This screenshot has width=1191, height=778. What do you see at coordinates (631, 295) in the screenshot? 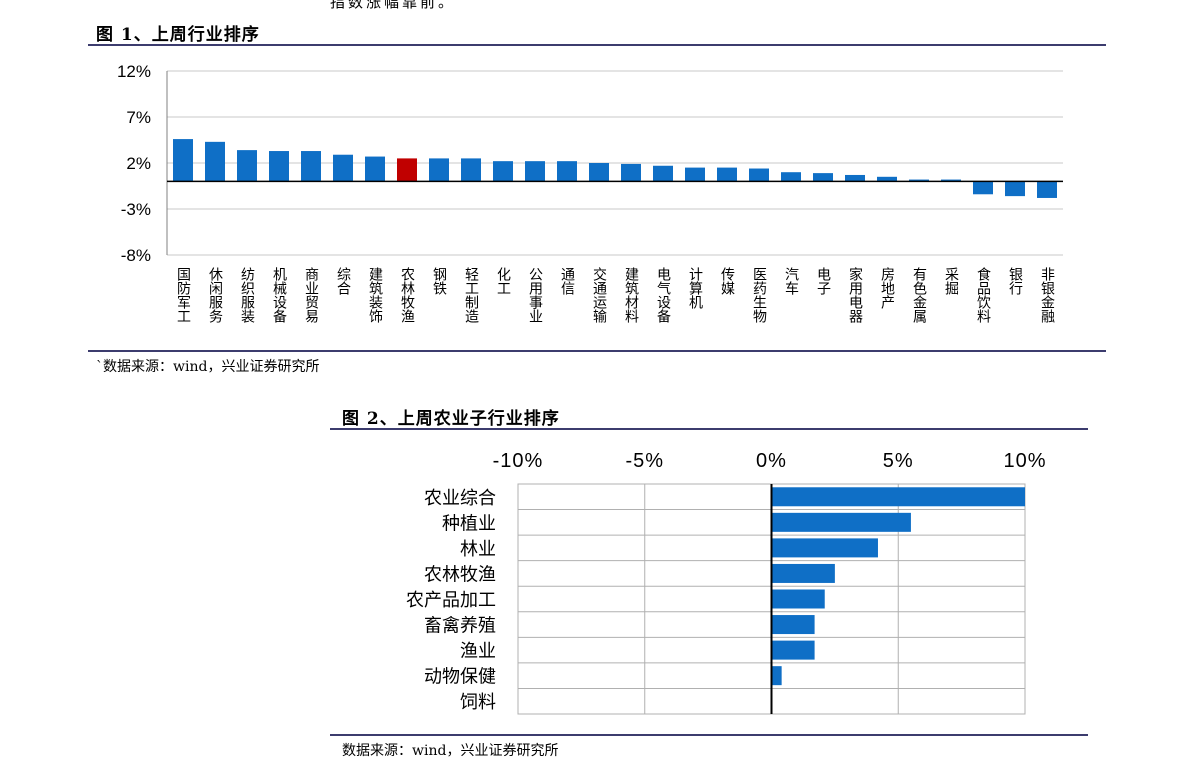
I see `x-tick-label: 建筑材料` at bounding box center [631, 295].